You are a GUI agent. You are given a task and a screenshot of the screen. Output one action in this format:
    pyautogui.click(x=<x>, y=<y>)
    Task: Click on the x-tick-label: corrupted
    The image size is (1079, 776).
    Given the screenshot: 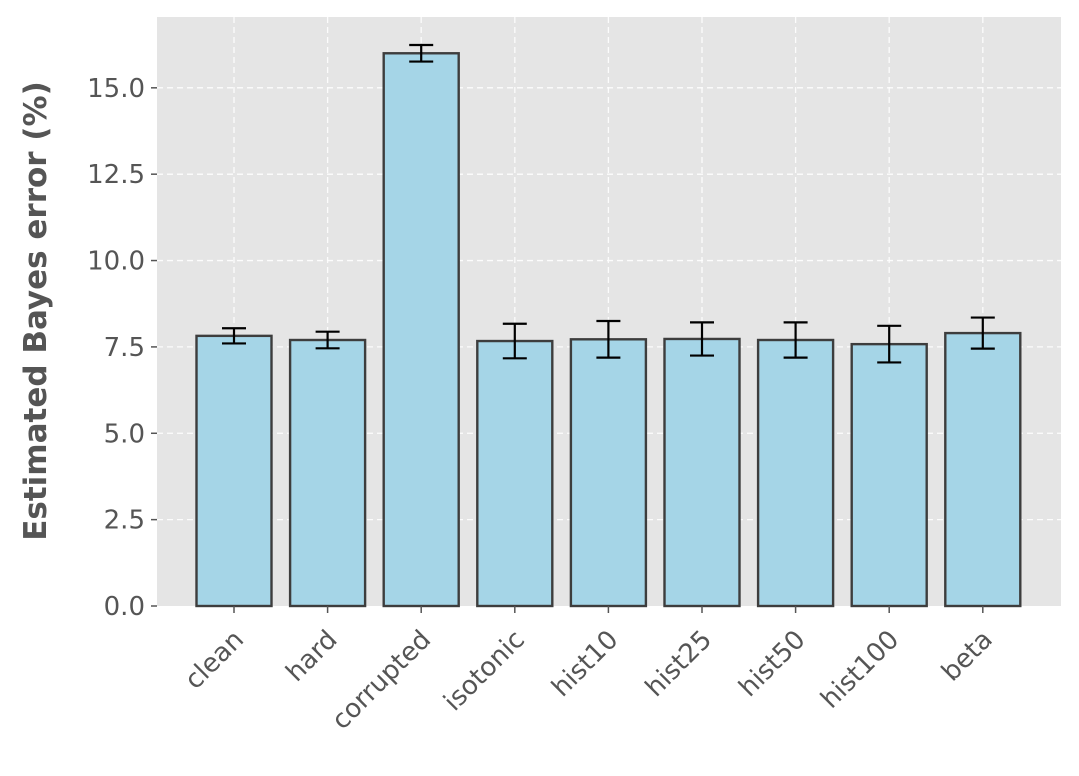 What is the action you would take?
    pyautogui.click(x=381, y=680)
    